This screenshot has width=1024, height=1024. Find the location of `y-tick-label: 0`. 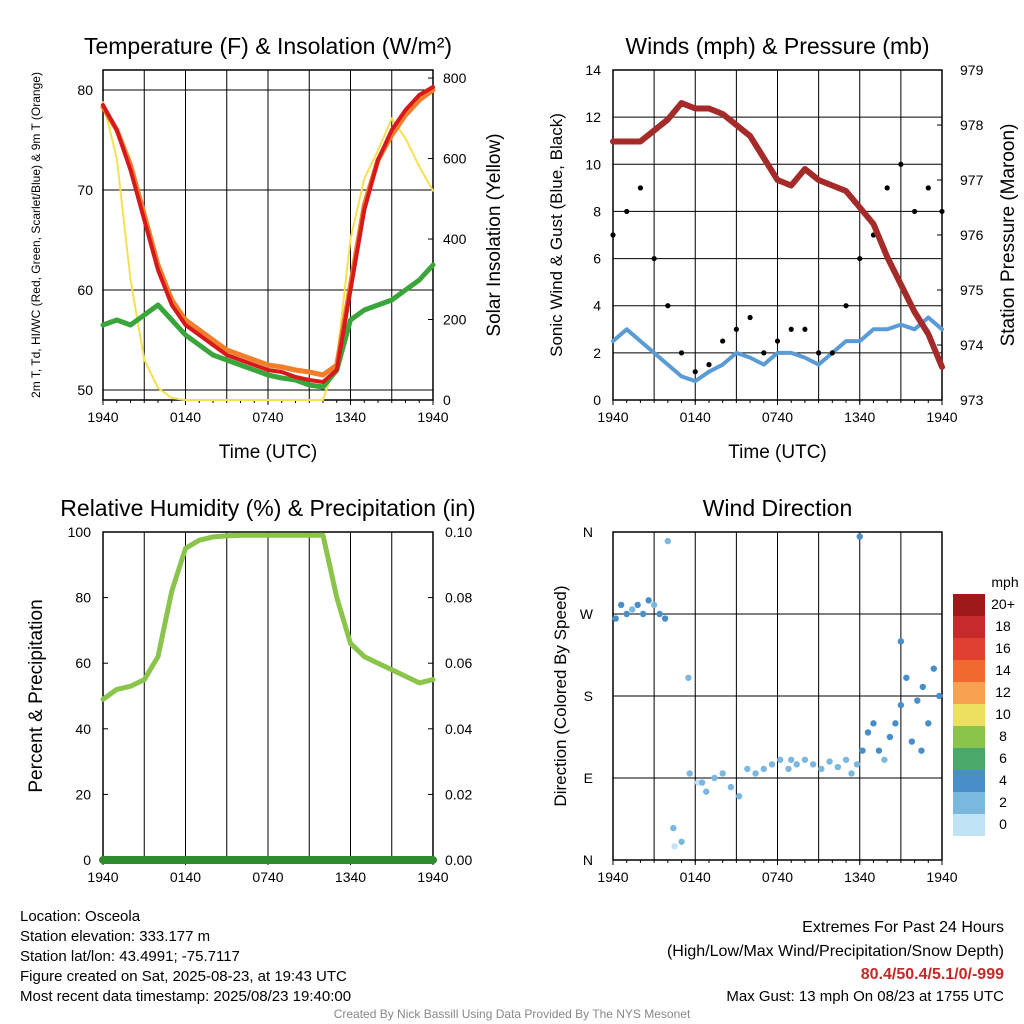

y-tick-label: 0 is located at coordinates (597, 400).